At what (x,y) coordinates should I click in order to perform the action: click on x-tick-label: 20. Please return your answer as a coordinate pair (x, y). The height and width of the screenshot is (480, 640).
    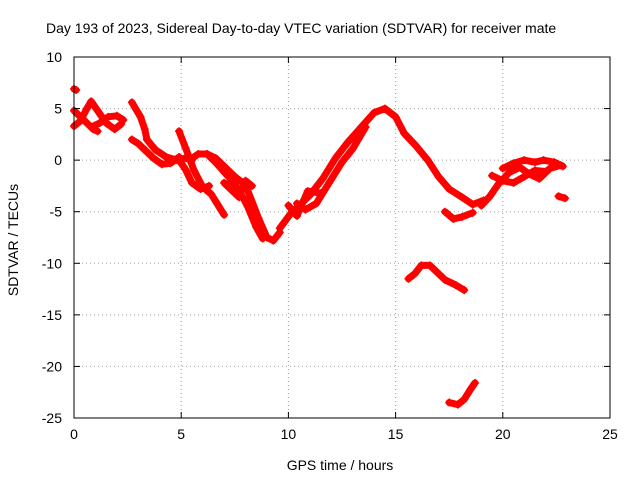
    Looking at the image, I should click on (503, 434).